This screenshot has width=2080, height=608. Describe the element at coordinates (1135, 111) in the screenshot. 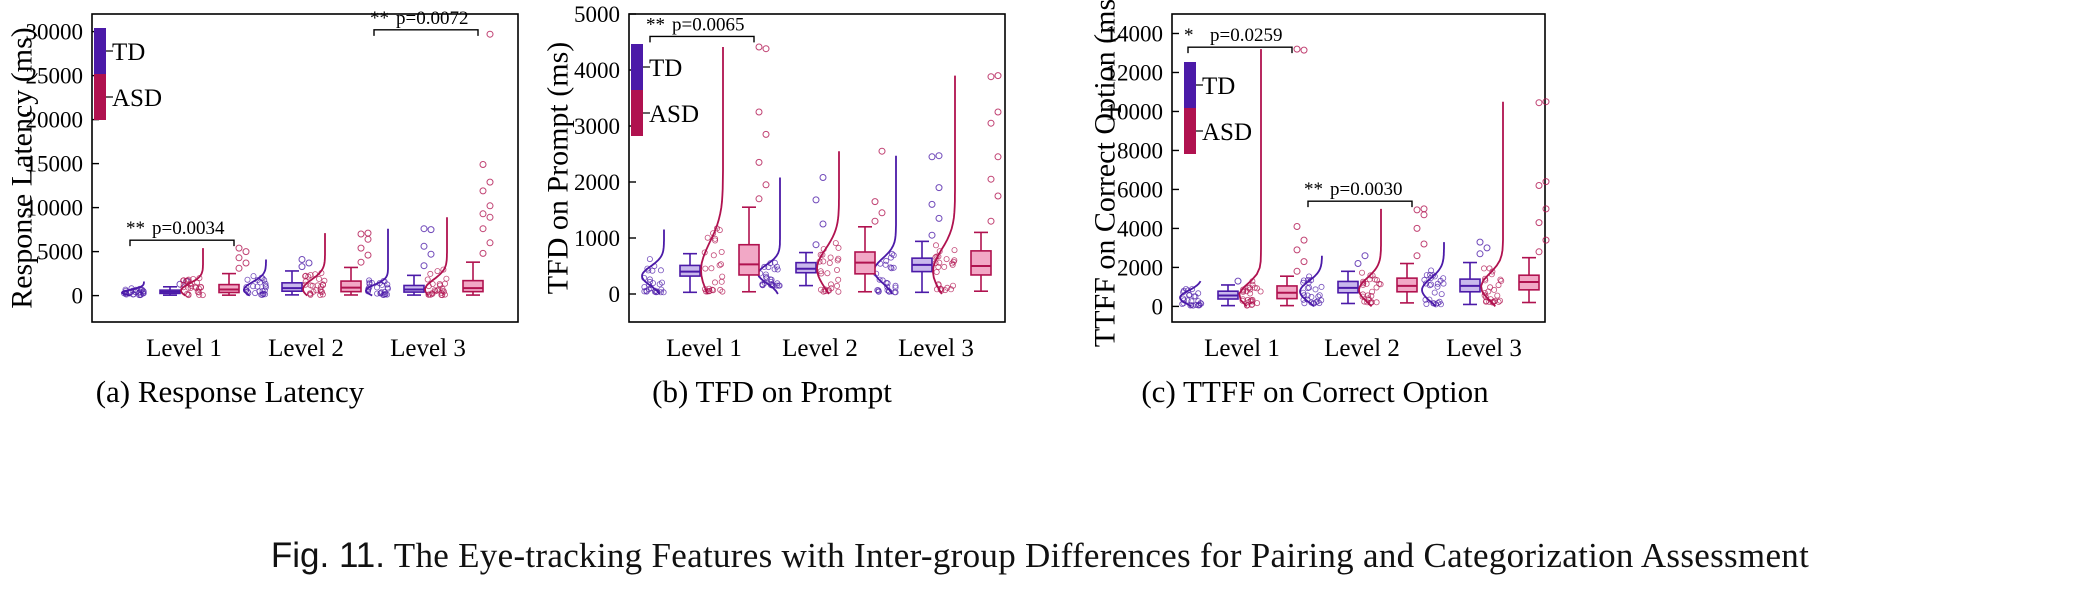

I see `y-tick-label: 10000` at that location.